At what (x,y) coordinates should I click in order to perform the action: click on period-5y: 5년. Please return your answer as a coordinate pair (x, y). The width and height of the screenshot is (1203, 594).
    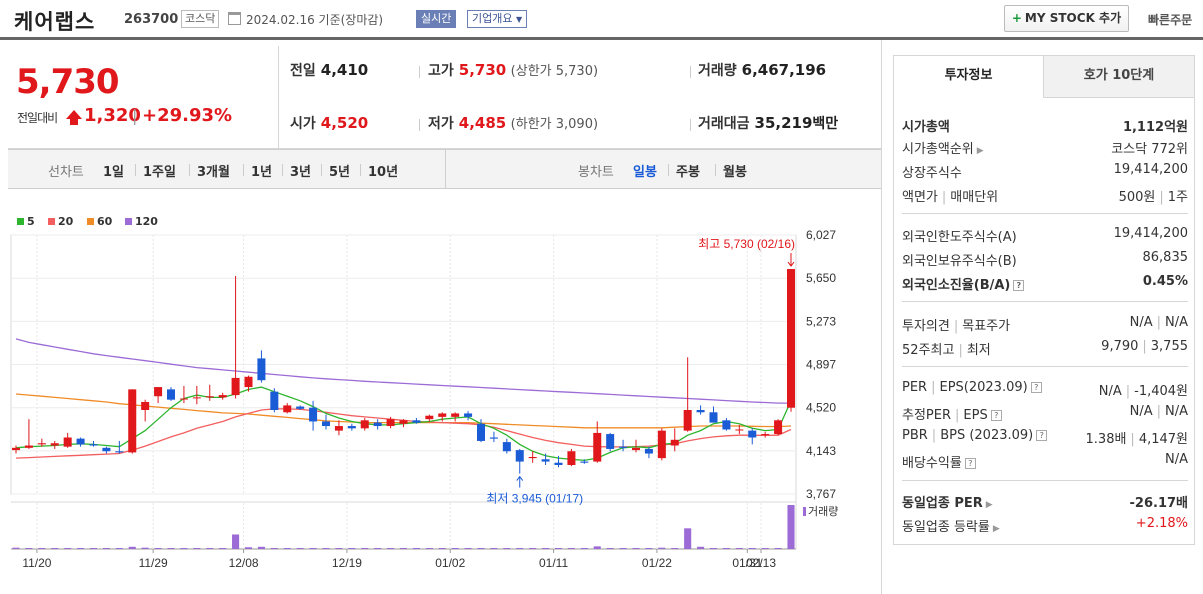
    Looking at the image, I should click on (340, 172).